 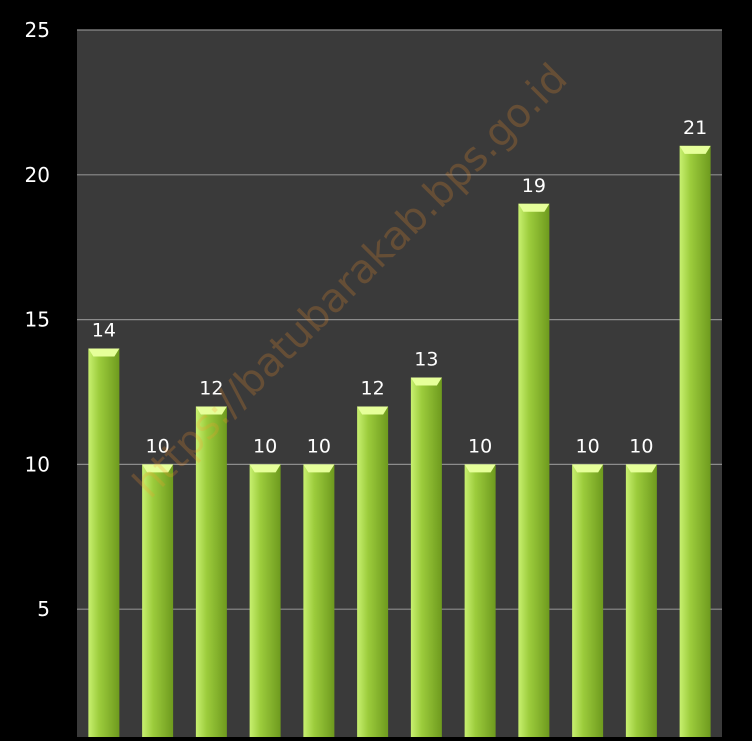 I want to click on y-tick-label: 15, so click(x=37, y=320).